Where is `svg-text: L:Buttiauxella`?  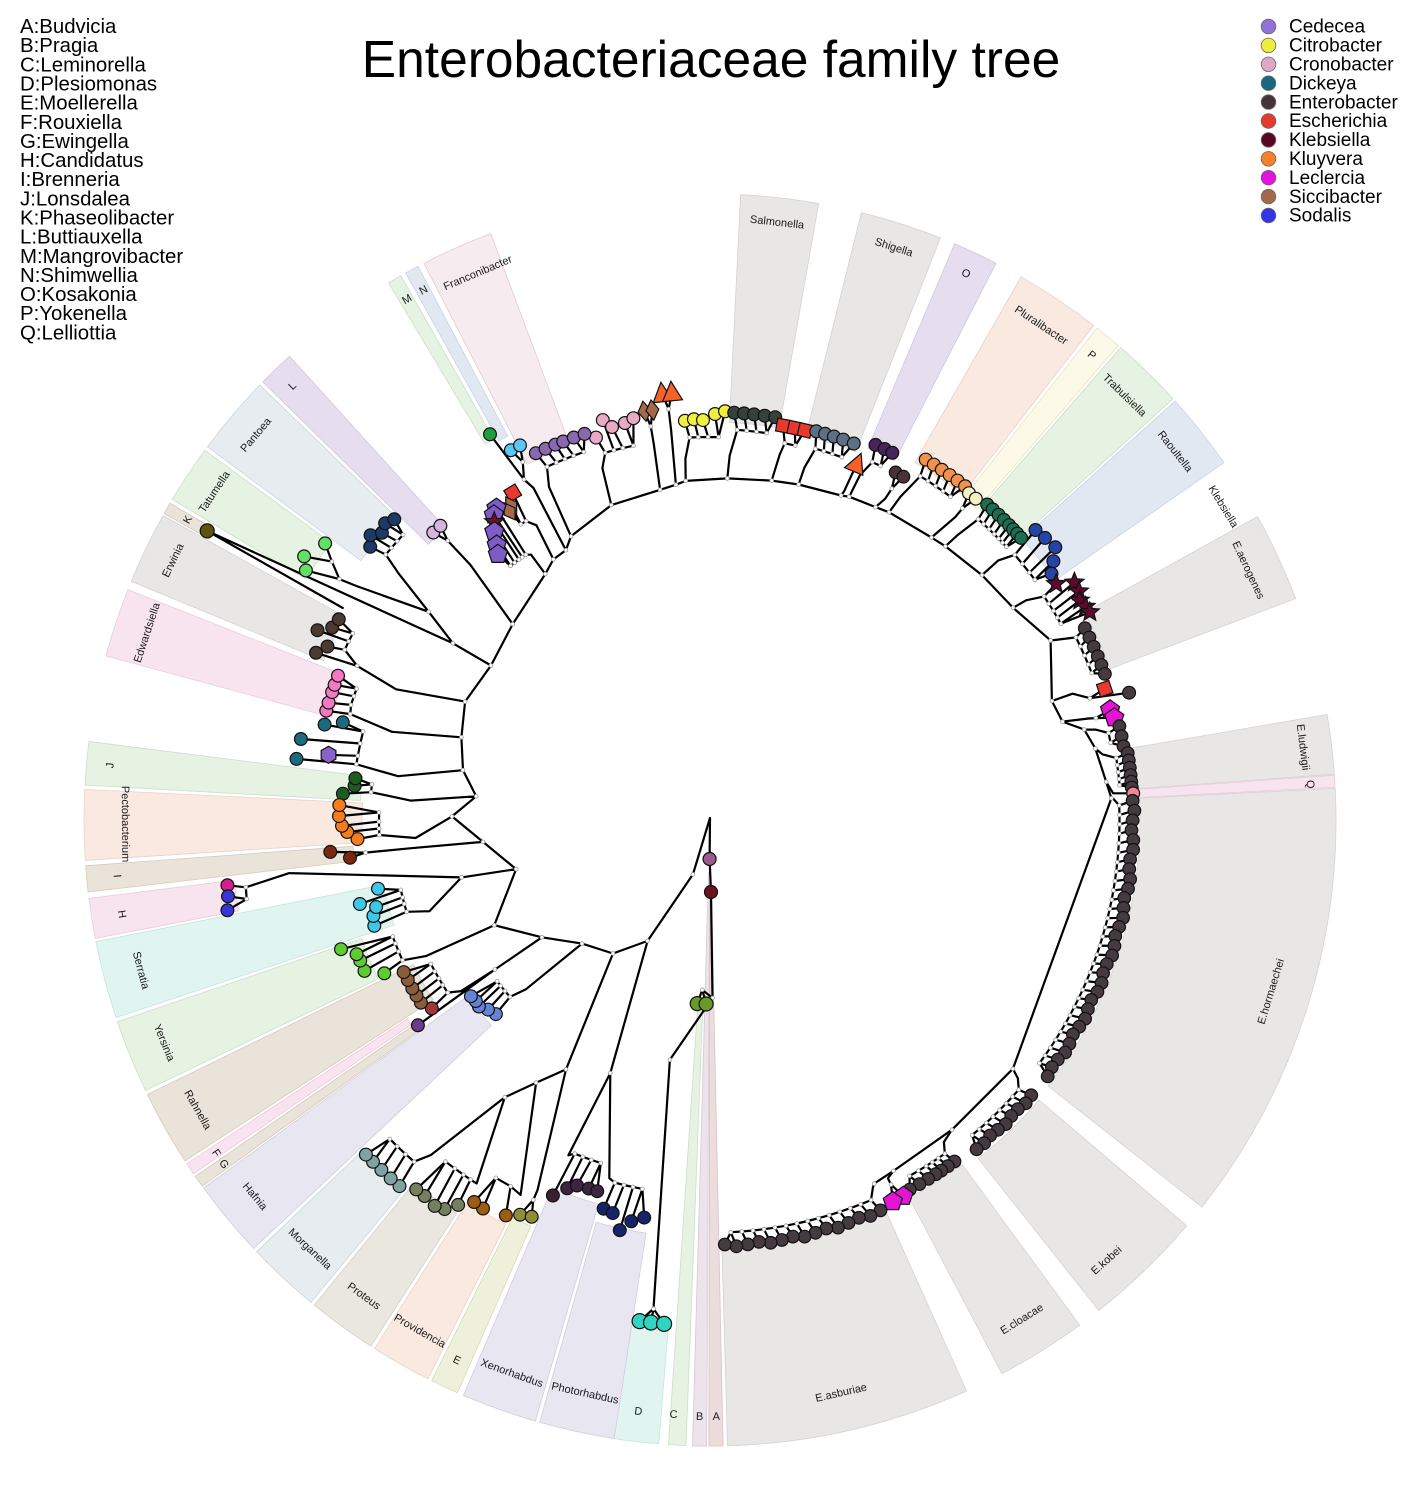 svg-text: L:Buttiauxella is located at coordinates (81, 238).